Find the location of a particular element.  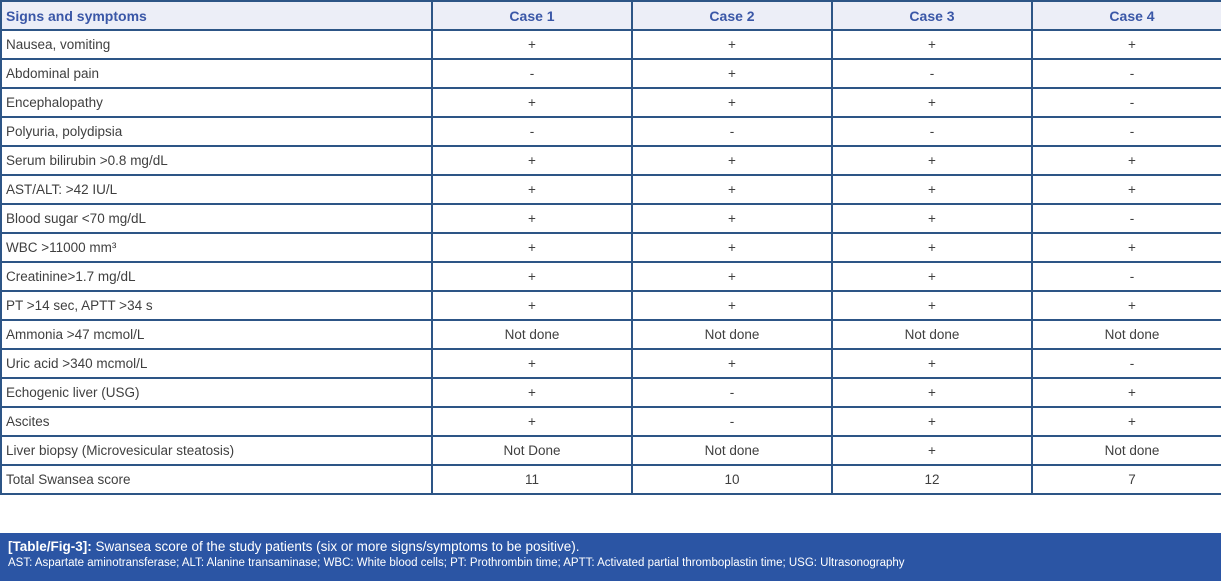

column-header-signs: Signs and symptoms is located at coordinates (216, 15).